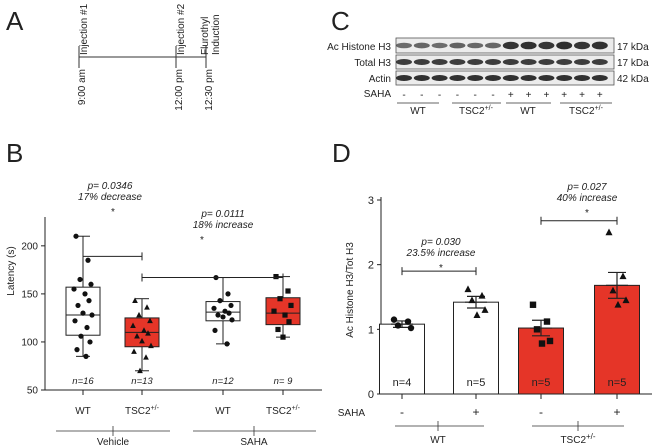  What do you see at coordinates (510, 406) in the screenshot?
I see `d-saha-signs: - + - +` at bounding box center [510, 406].